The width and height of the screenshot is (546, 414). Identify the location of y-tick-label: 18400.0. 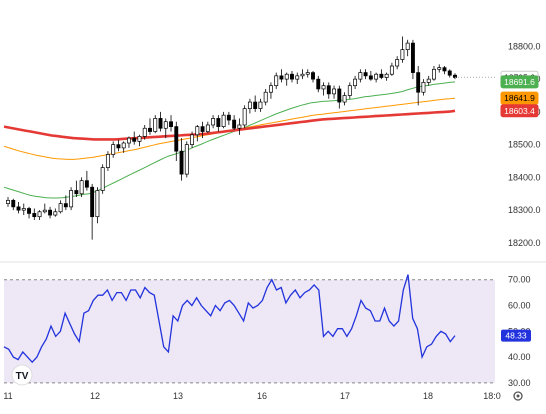
(524, 177).